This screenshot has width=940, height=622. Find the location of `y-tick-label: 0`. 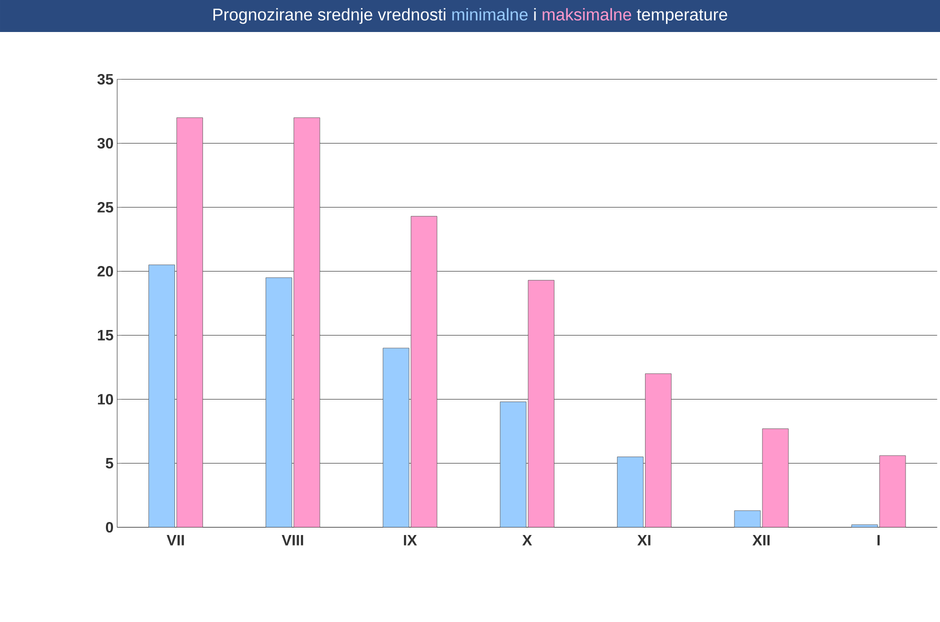

y-tick-label: 0 is located at coordinates (110, 527).